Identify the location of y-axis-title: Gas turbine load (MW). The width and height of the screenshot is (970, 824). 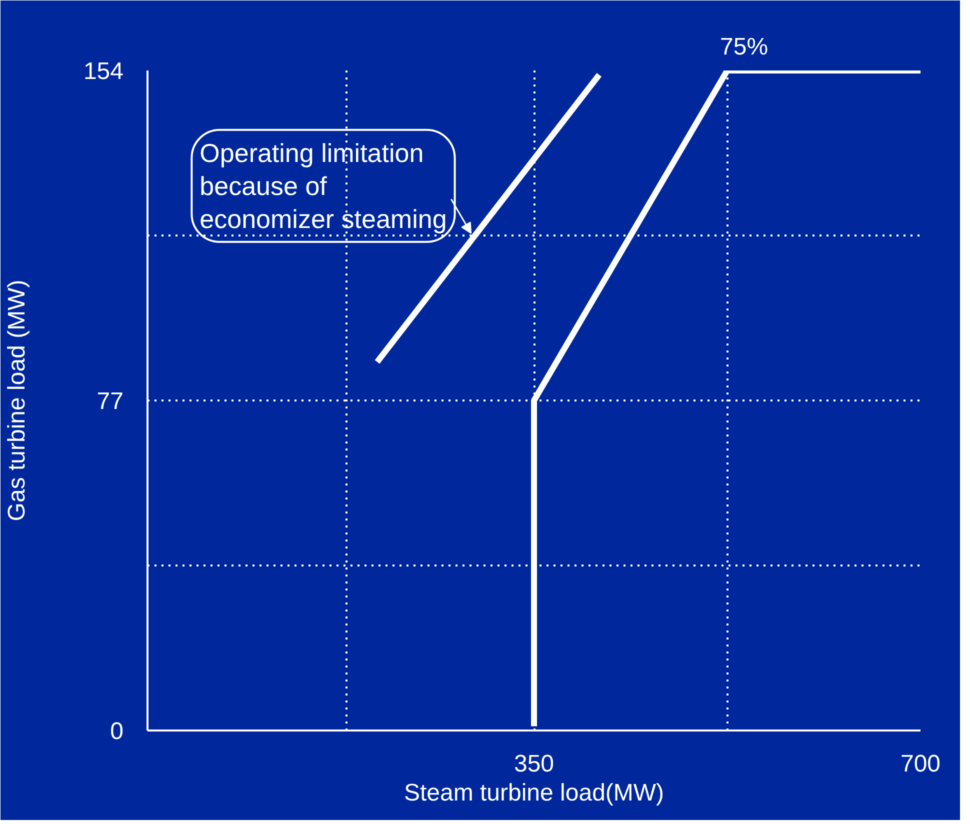
(16, 401).